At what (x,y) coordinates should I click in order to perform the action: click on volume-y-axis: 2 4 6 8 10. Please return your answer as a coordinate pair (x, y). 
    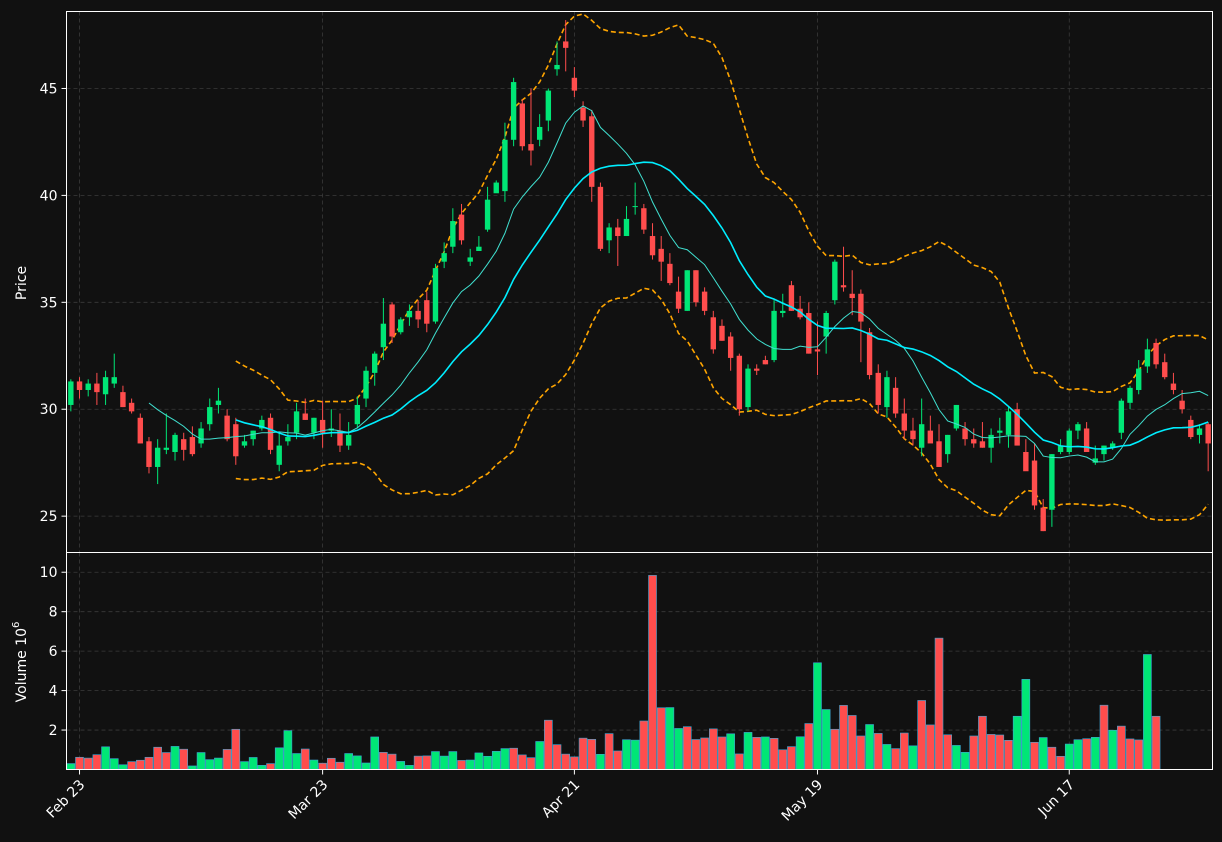
    Looking at the image, I should click on (53, 652).